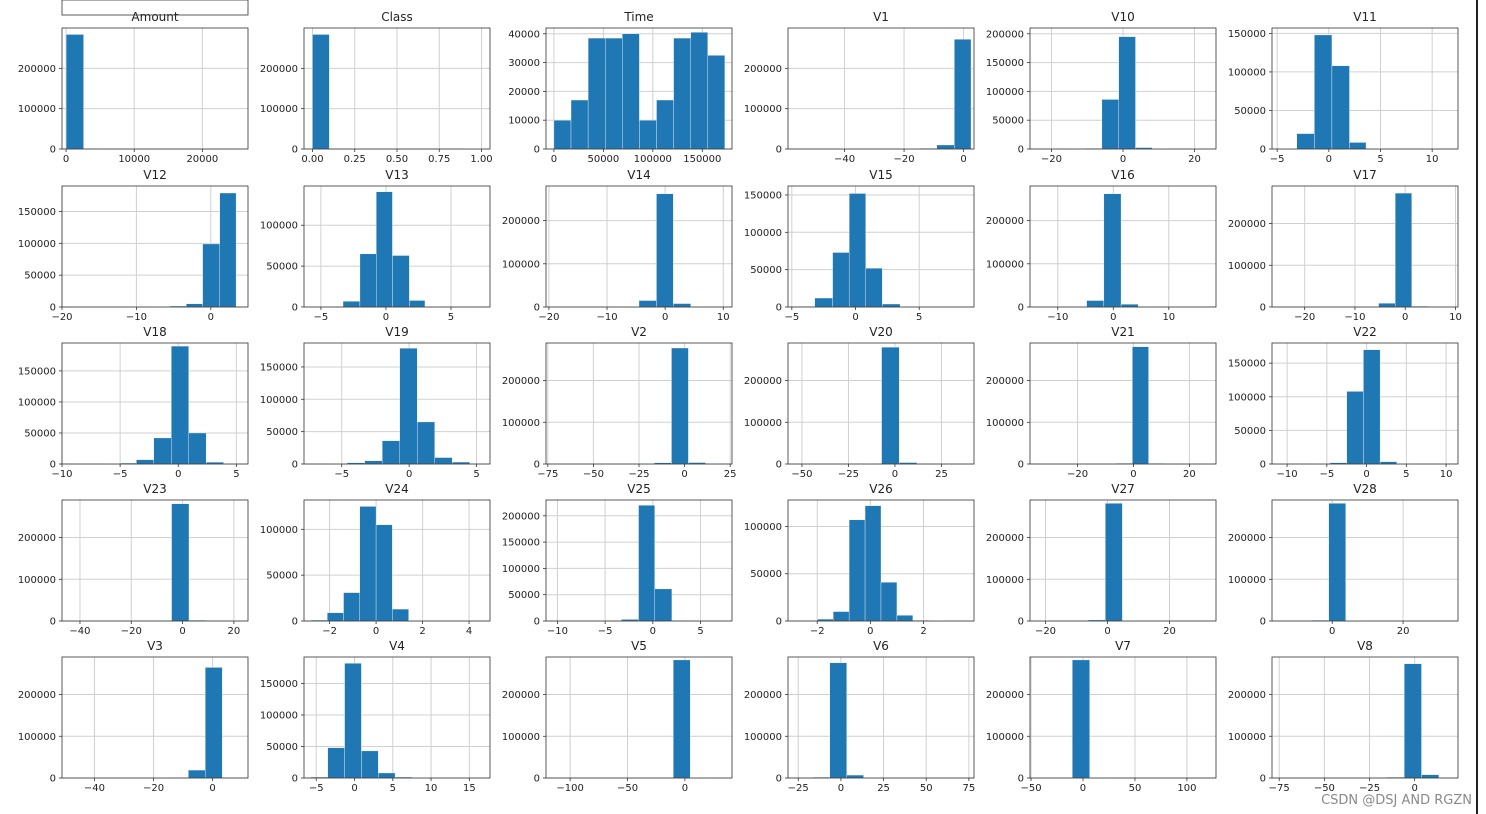  I want to click on y-tick-label: 150000, so click(1005, 63).